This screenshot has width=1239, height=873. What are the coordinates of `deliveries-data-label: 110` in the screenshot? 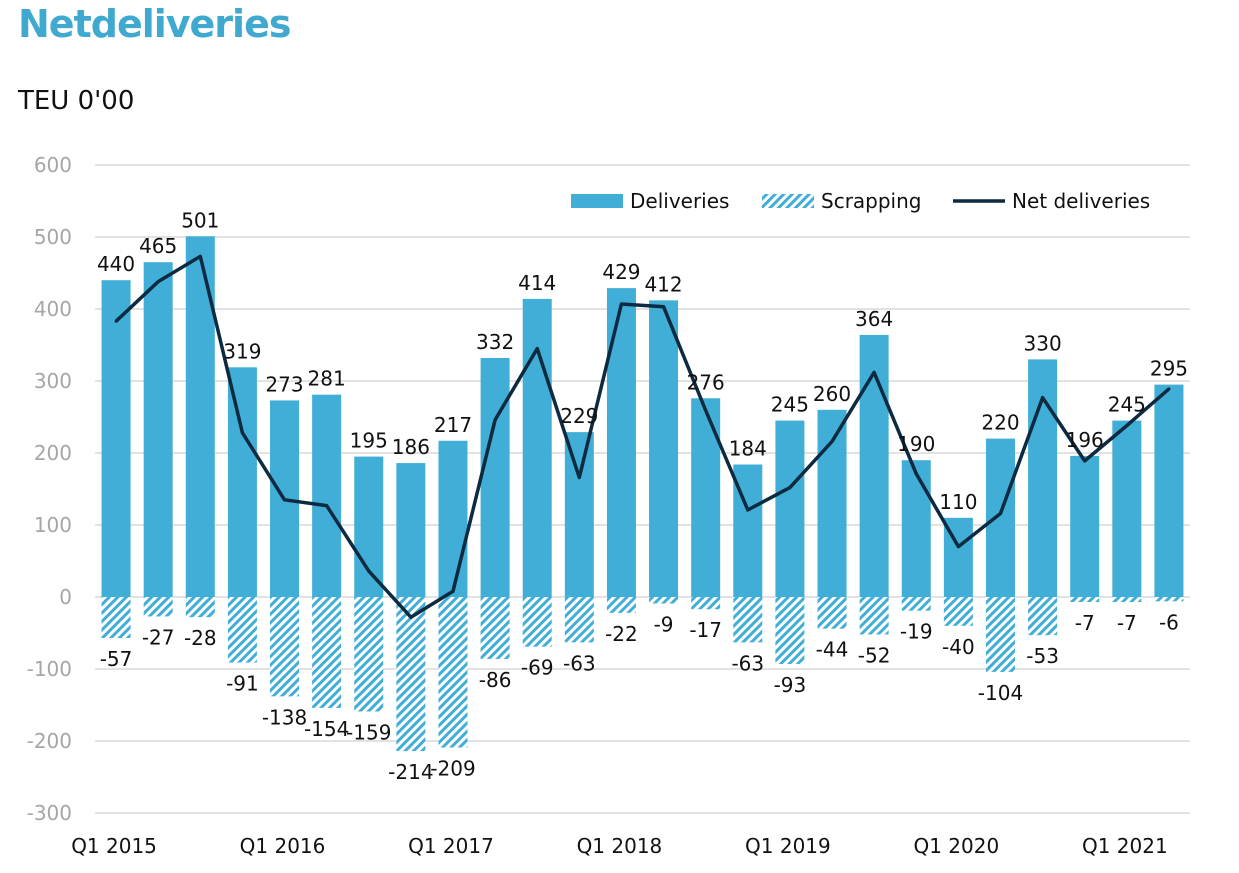 It's located at (958, 502).